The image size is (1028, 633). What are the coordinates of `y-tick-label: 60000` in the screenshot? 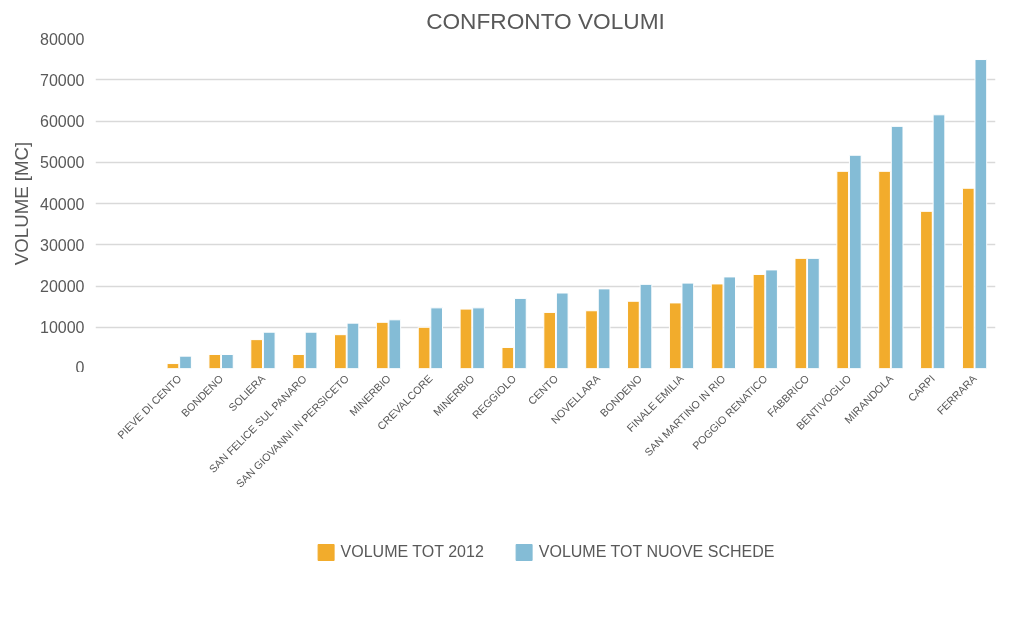 It's located at (62, 121).